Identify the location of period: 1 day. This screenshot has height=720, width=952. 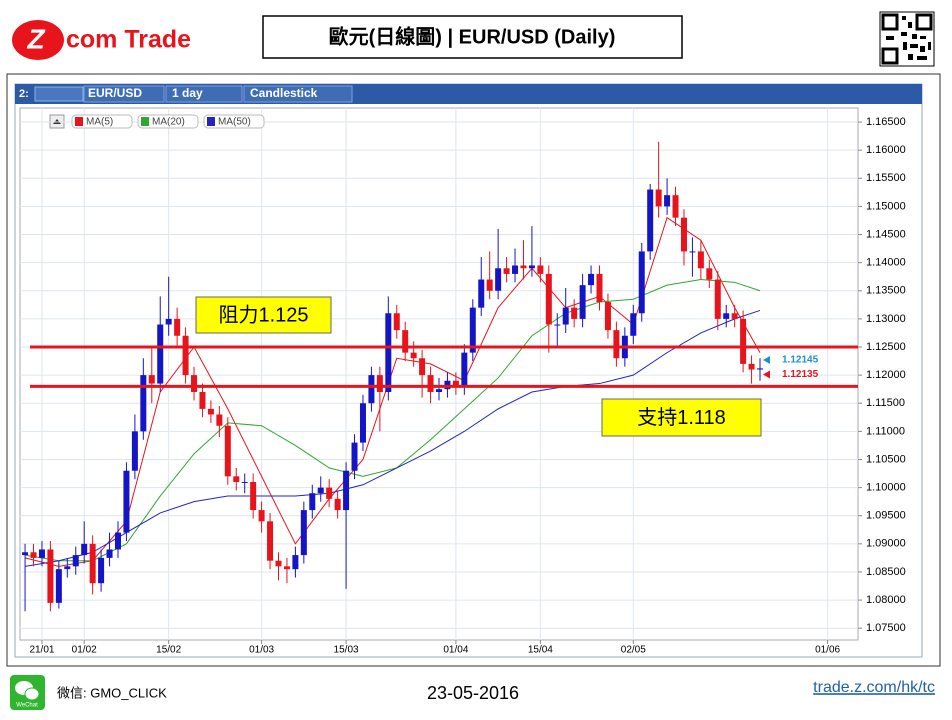
(187, 93).